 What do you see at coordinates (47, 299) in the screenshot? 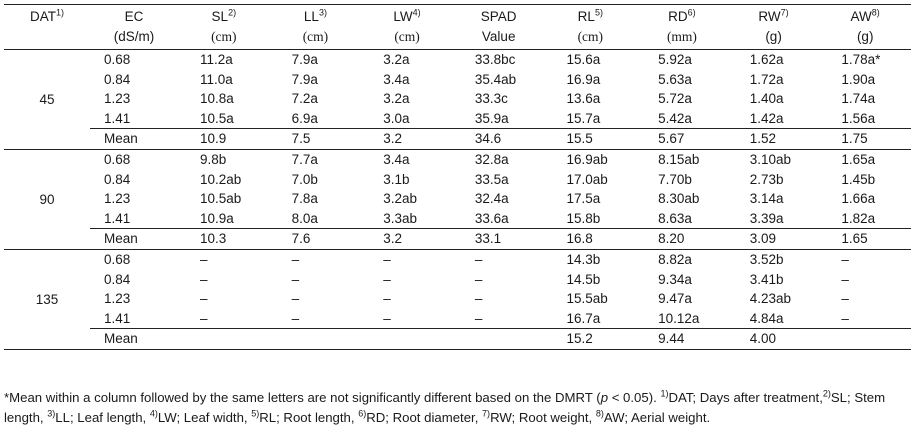
I see `dat-cell: 135` at bounding box center [47, 299].